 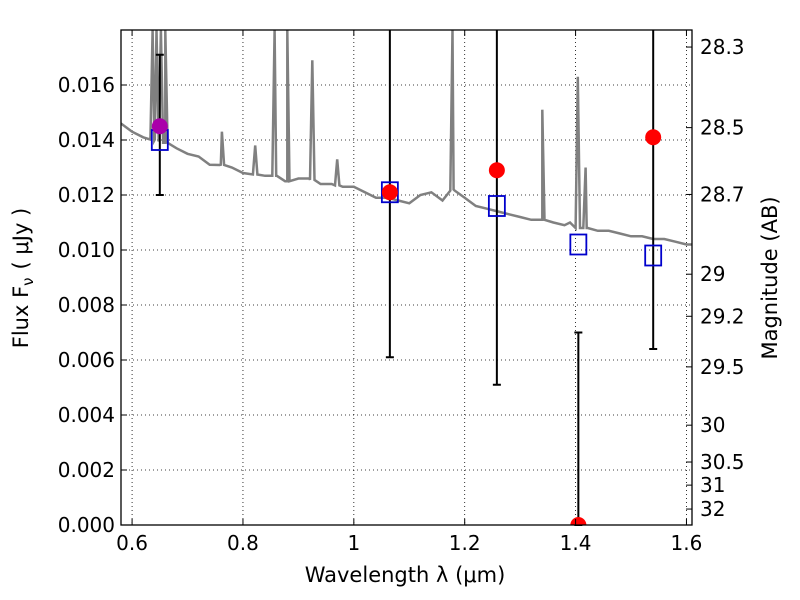 I want to click on mag-tick-label: 29.2, so click(x=722, y=316).